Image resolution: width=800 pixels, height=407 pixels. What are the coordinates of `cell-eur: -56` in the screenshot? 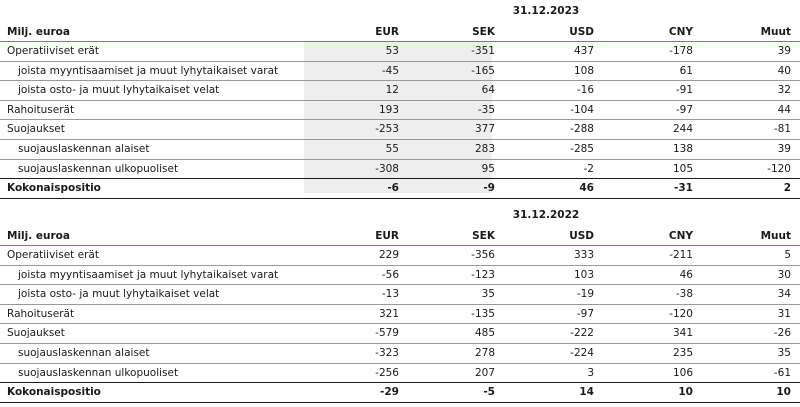 It's located at (390, 274).